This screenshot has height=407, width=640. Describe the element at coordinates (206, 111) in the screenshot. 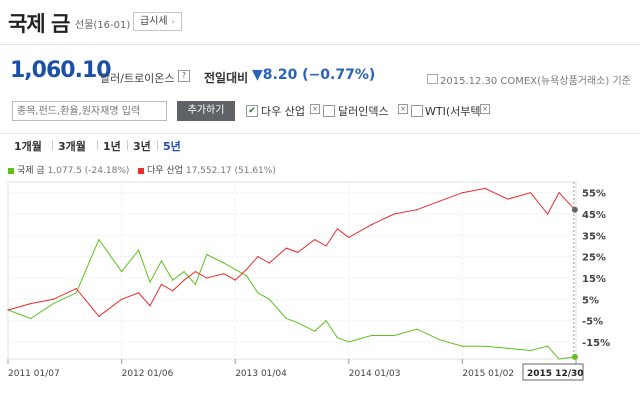

I see `add-button: 추가하기` at that location.